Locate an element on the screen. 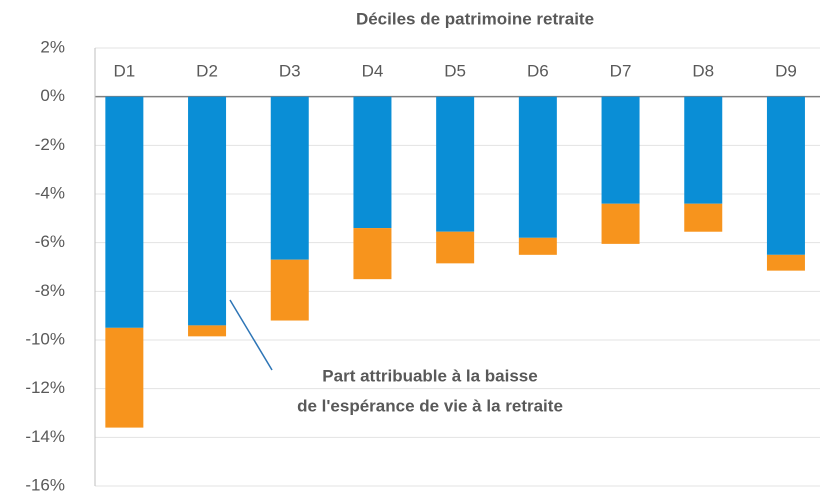 This screenshot has height=492, width=823. y-tick-label: 2% is located at coordinates (52, 46).